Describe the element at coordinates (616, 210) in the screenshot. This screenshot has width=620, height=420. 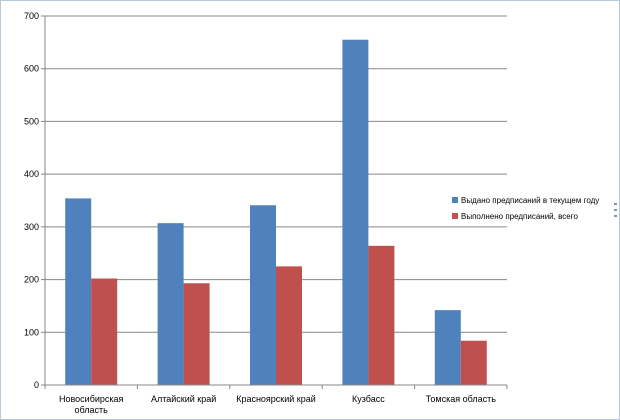
I see `resize-handle` at that location.